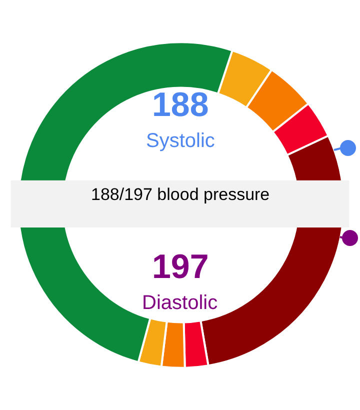 This screenshot has width=360, height=410. I want to click on text: Systolic, so click(180, 141).